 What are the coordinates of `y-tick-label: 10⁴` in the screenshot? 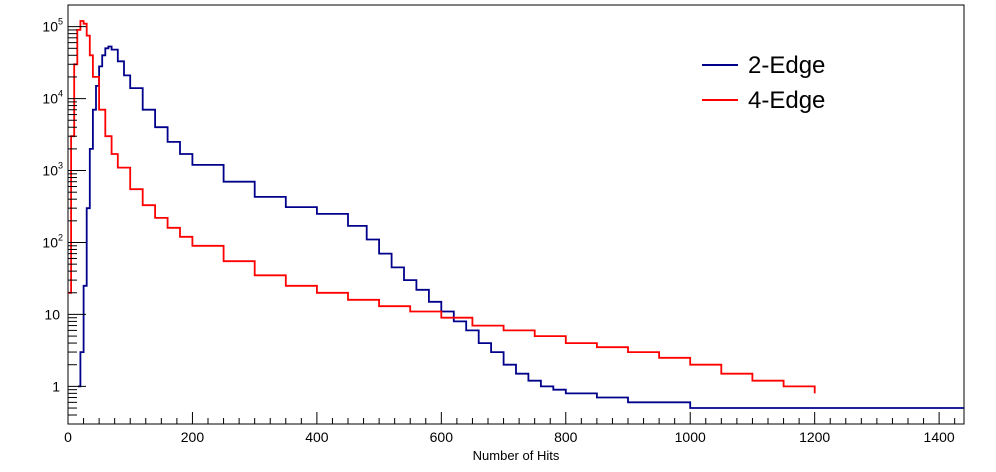 It's located at (52, 98).